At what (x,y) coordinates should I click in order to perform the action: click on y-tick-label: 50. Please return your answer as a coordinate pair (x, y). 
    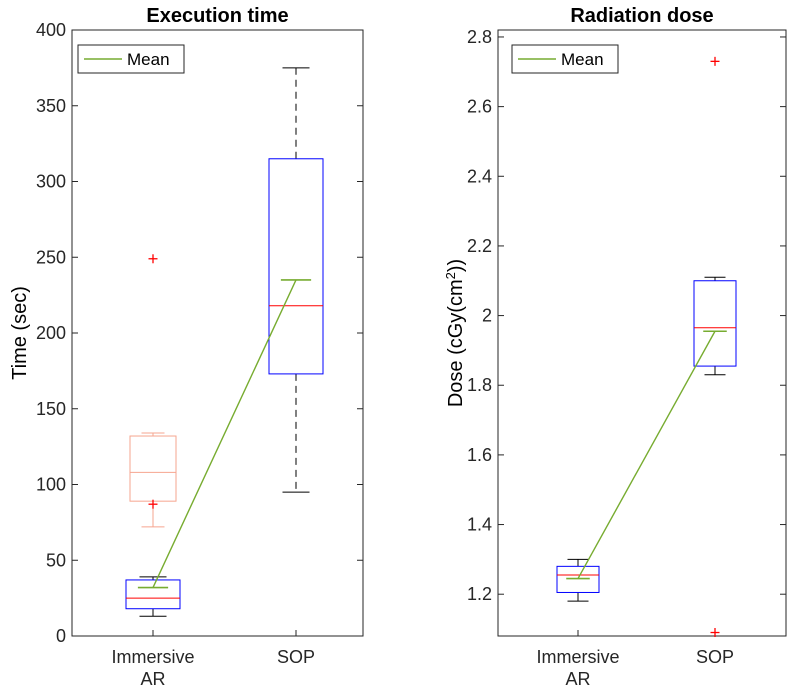
    Looking at the image, I should click on (56, 560).